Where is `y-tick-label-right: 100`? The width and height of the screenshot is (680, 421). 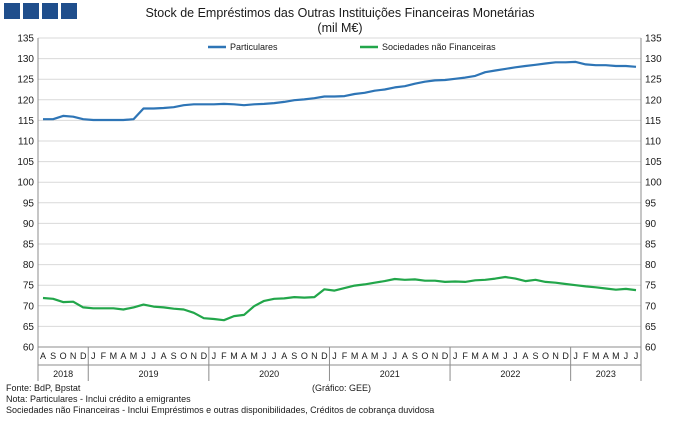 y-tick-label-right: 100 is located at coordinates (653, 183).